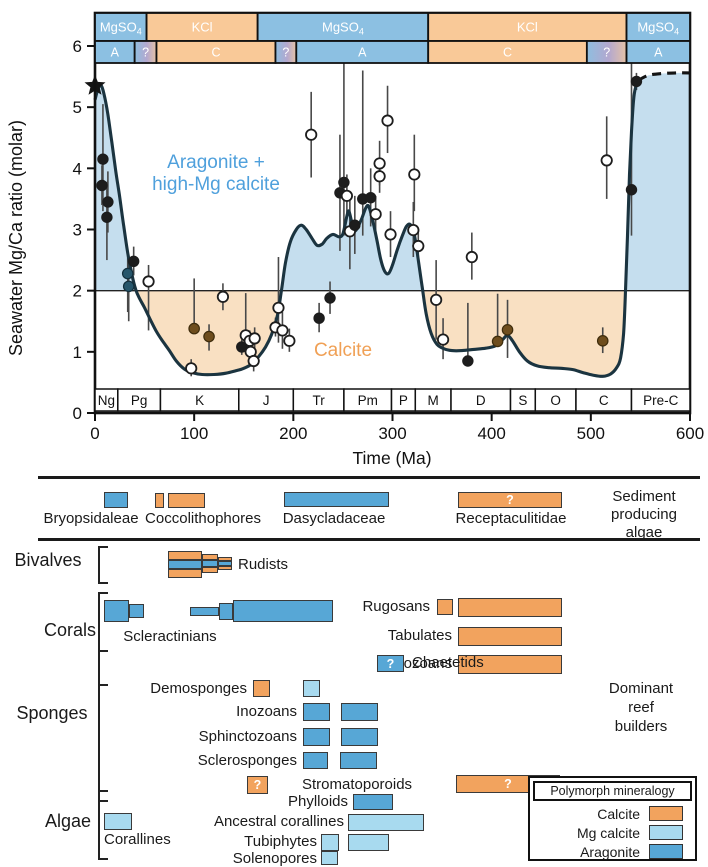  What do you see at coordinates (77, 107) in the screenshot?
I see `y-tick-label: 5` at bounding box center [77, 107].